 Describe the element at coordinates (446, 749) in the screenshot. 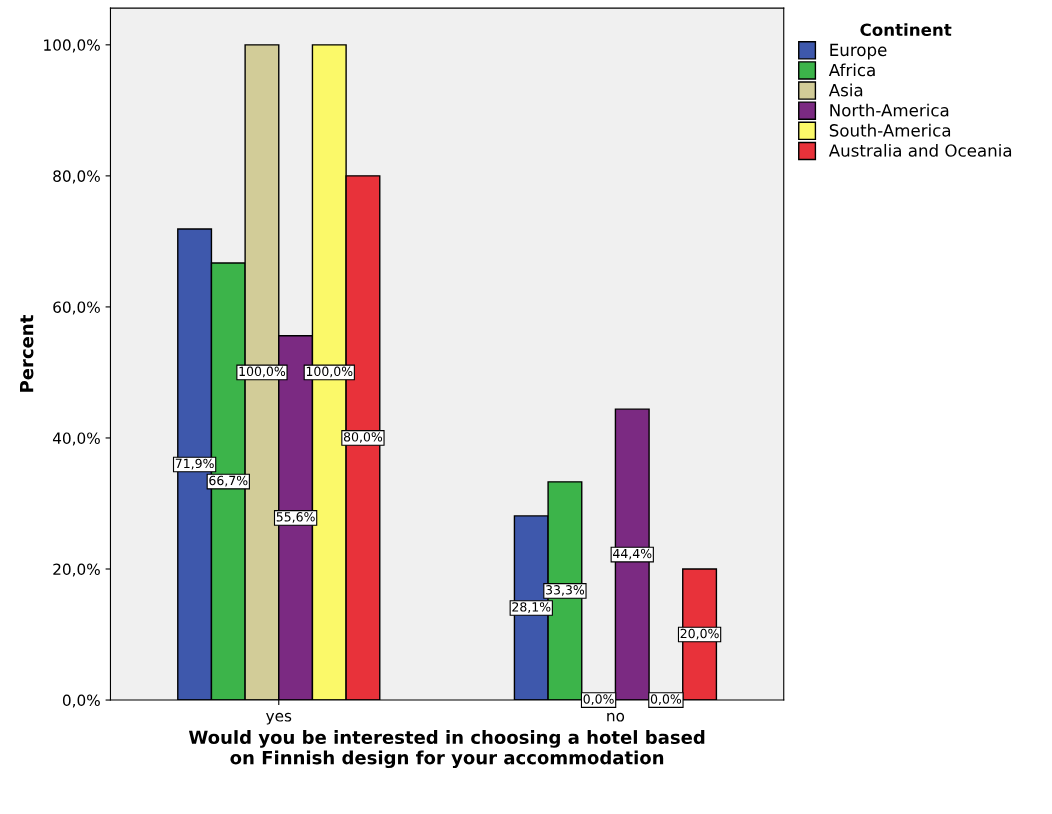

I see `x-axis-title: Would you be interested in choosing a hotel based on Finnish design for your accommodation` at that location.